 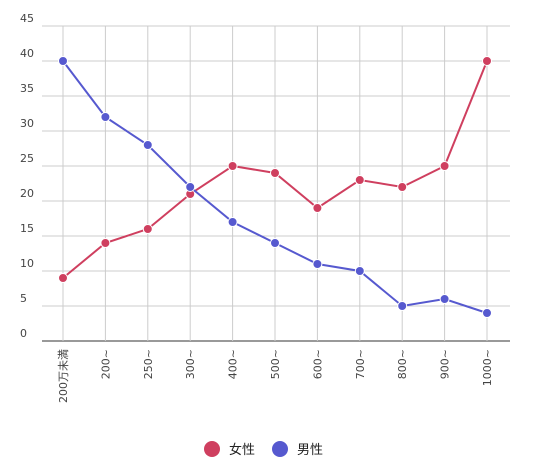 I want to click on y-tick-label: 10, so click(x=27, y=263).